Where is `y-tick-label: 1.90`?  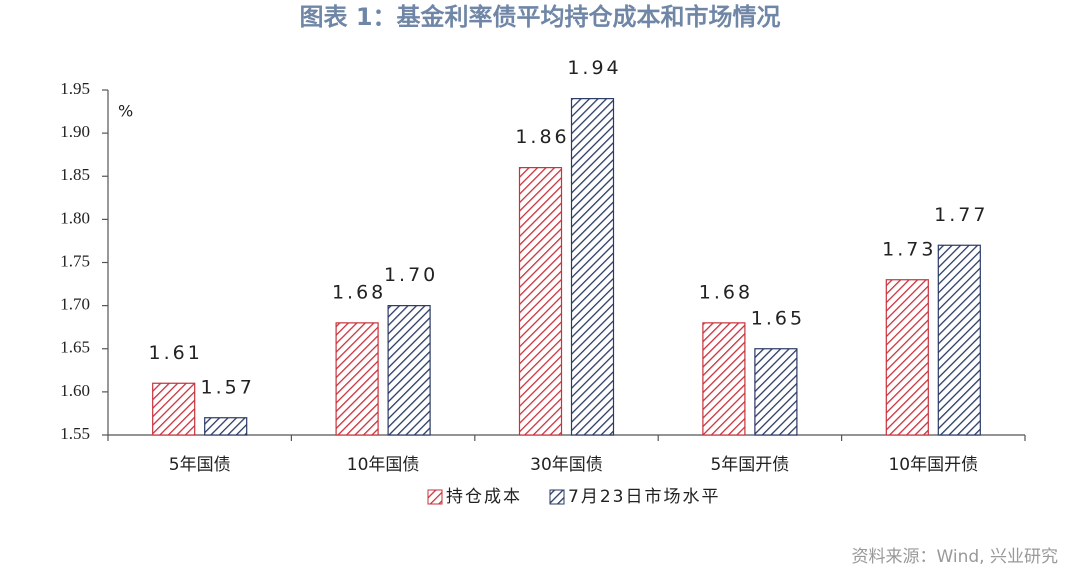 y-tick-label: 1.90 is located at coordinates (75, 131).